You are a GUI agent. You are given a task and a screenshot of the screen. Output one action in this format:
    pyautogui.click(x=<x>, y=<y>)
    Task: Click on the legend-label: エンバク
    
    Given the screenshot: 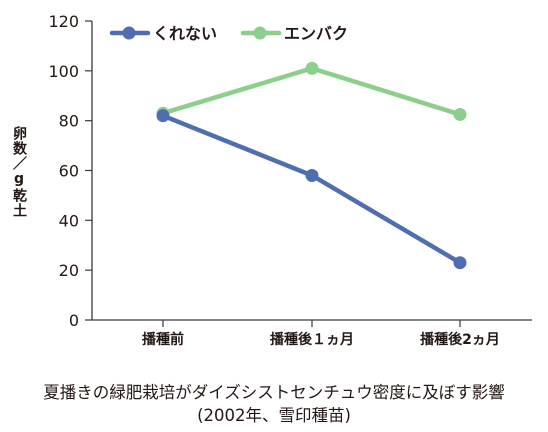 What is the action you would take?
    pyautogui.click(x=316, y=33)
    